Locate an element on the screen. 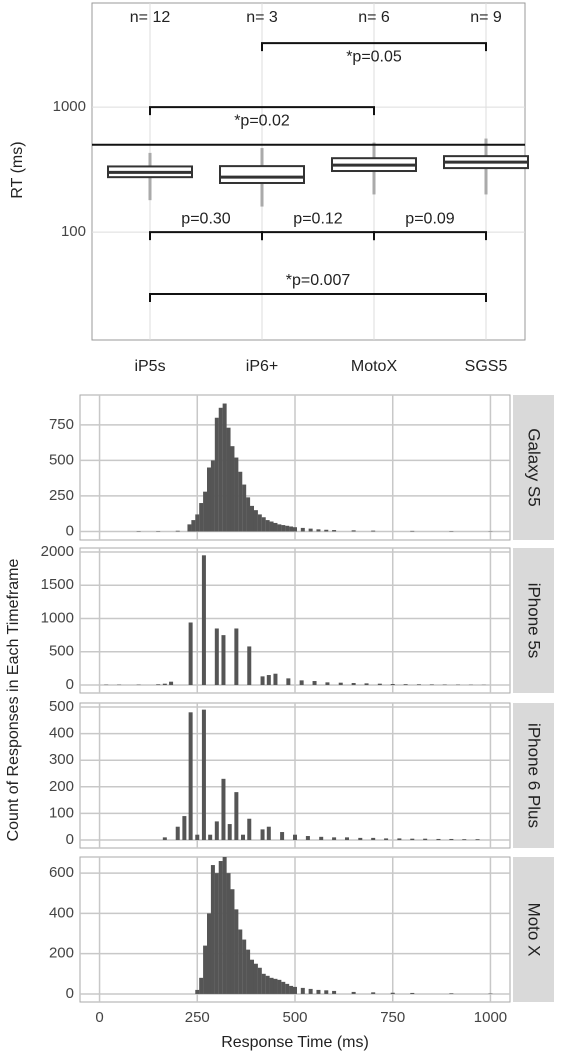 The image size is (561, 1057). strip-label: Moto X is located at coordinates (534, 930).